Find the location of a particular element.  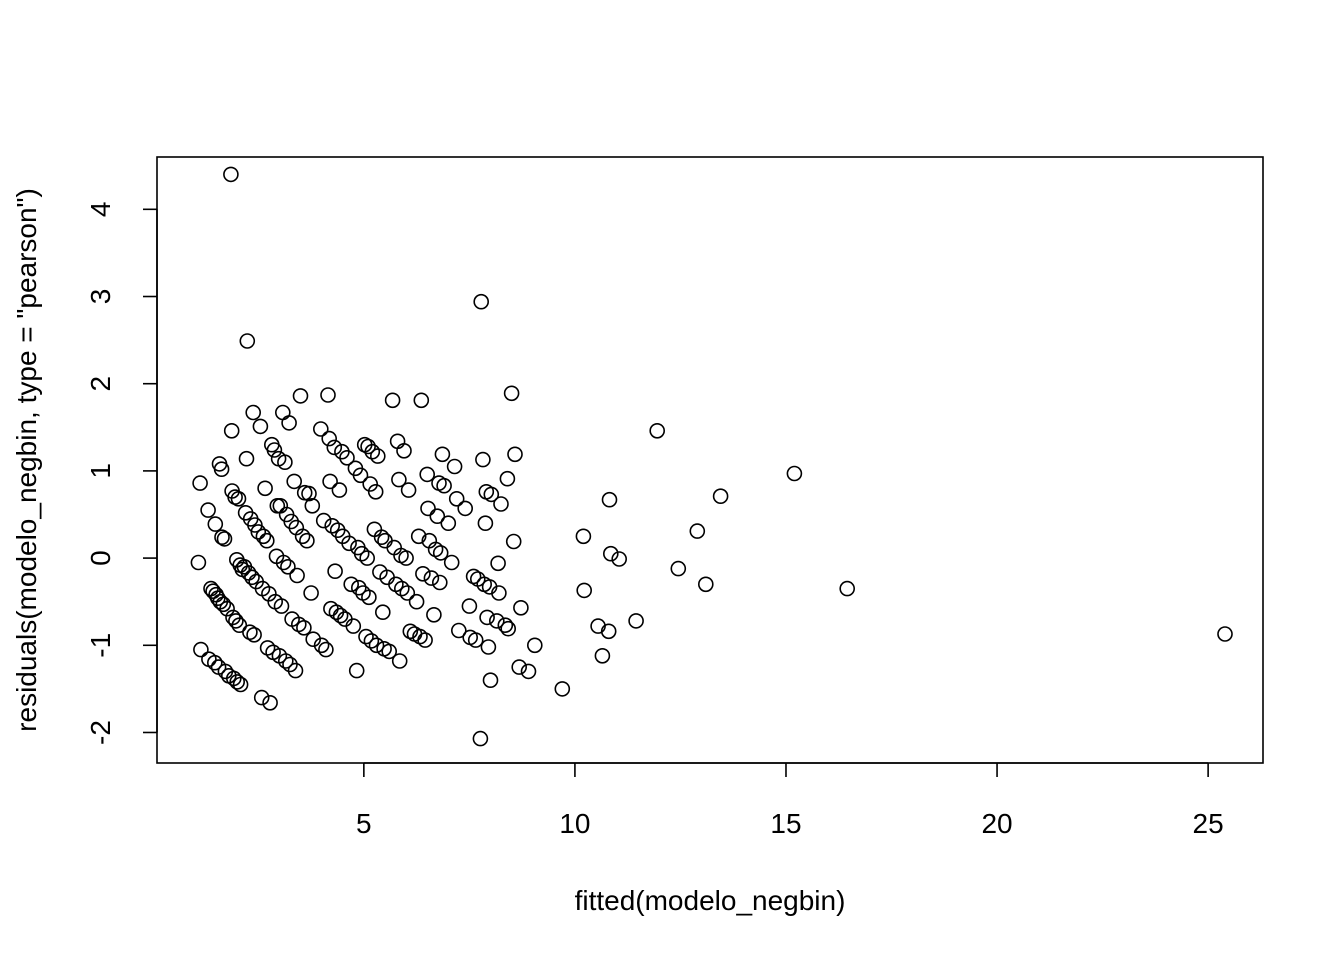

x-tick-label: 25 is located at coordinates (1208, 823).